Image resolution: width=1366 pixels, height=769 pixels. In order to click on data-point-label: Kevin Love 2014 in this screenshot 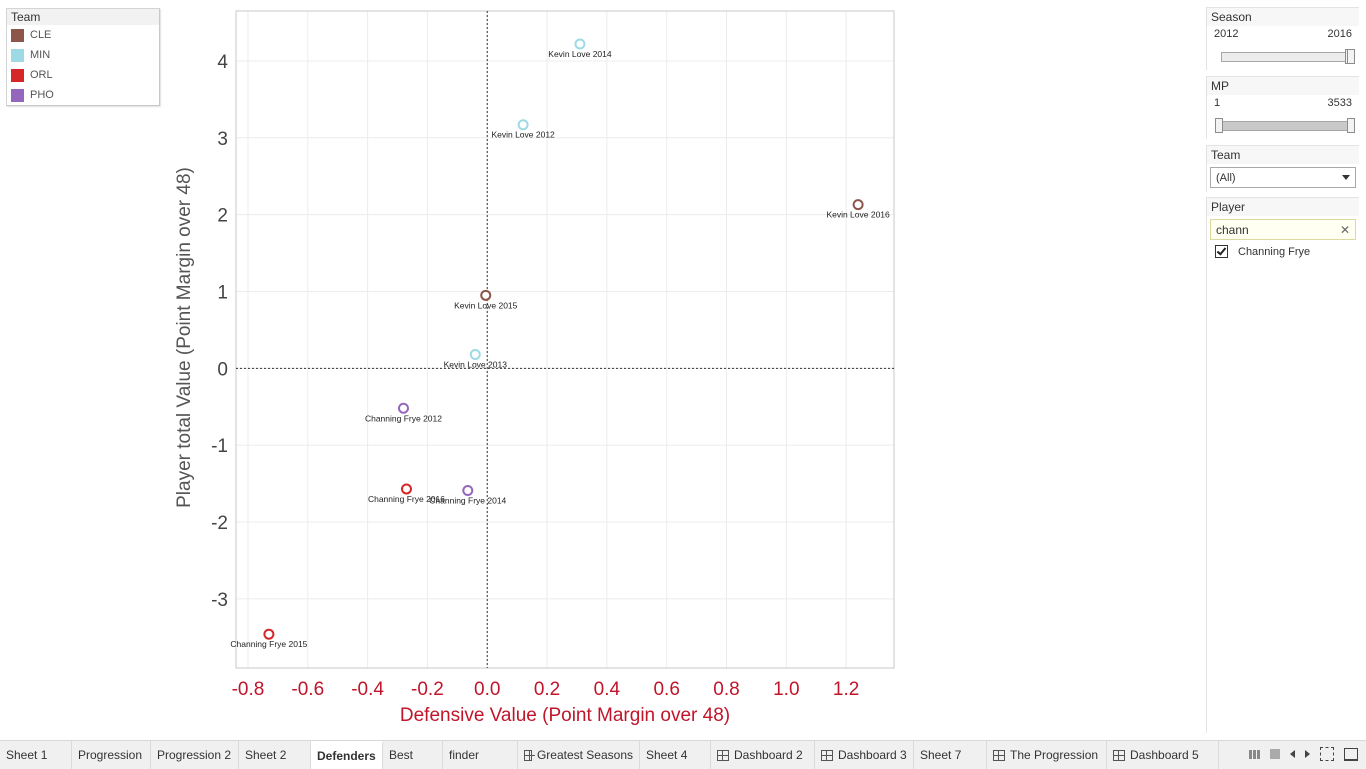, I will do `click(580, 54)`.